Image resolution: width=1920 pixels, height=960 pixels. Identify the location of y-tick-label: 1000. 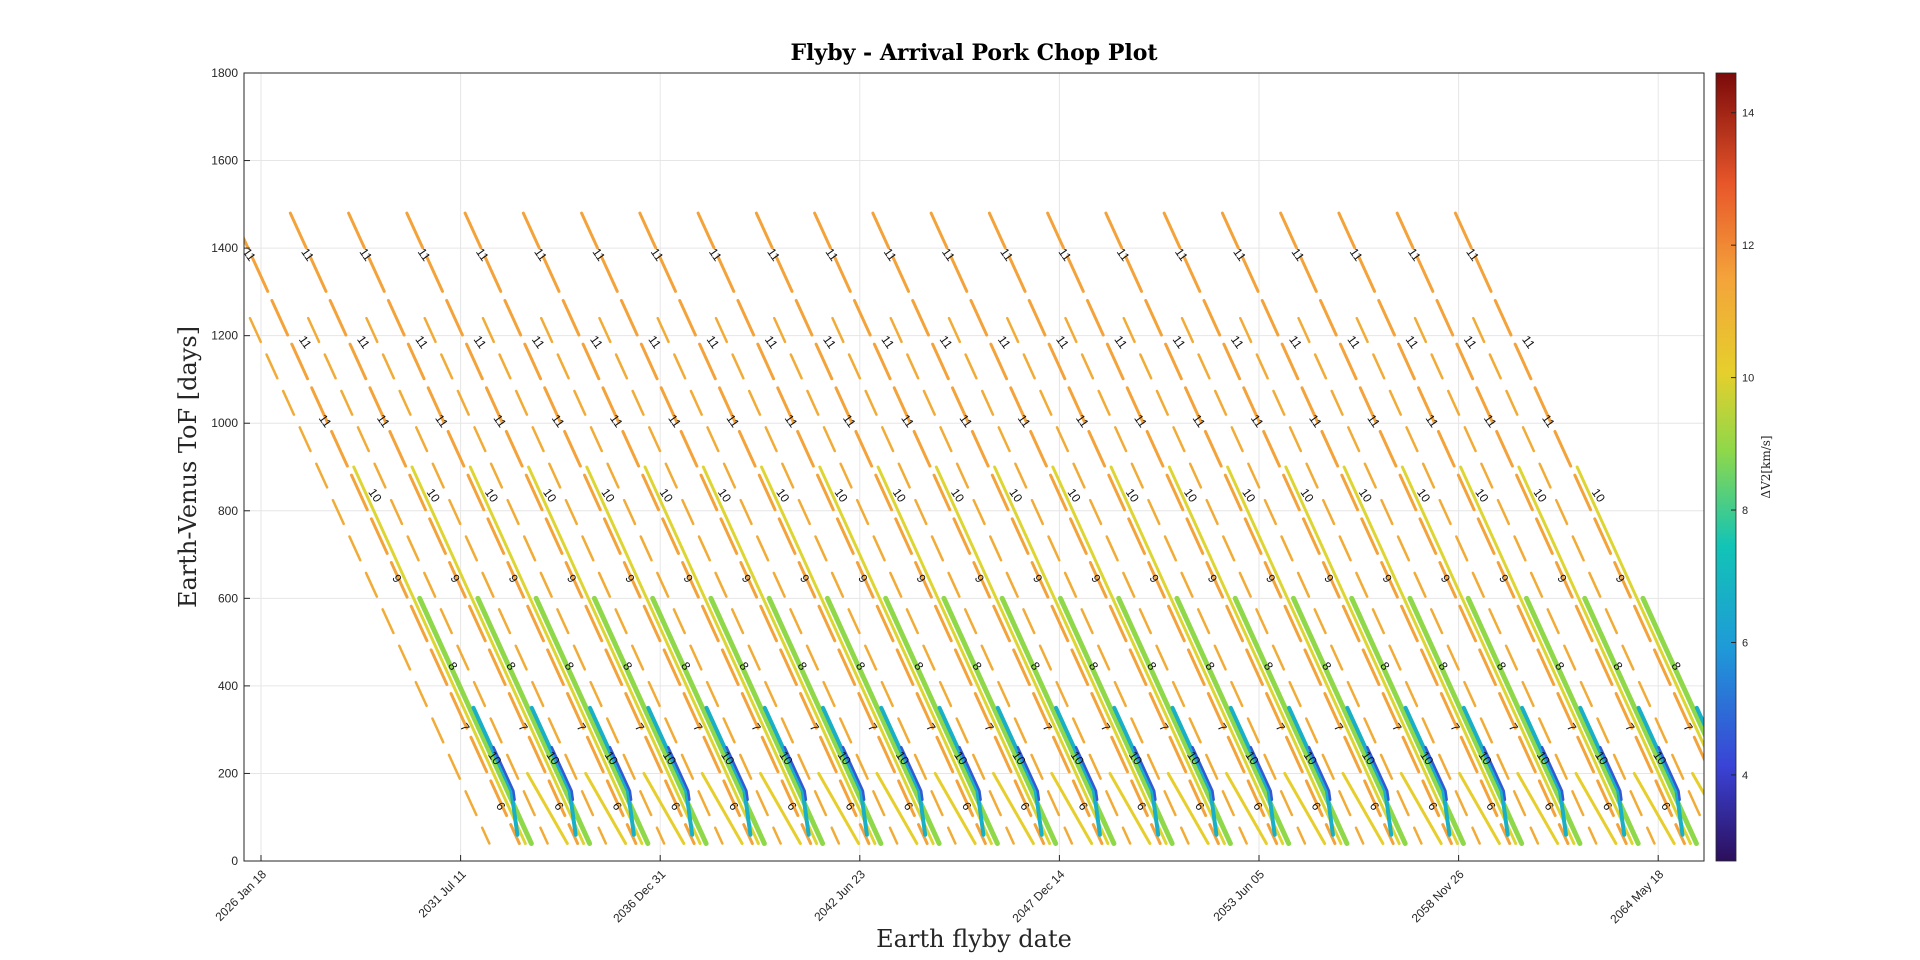
(224, 423).